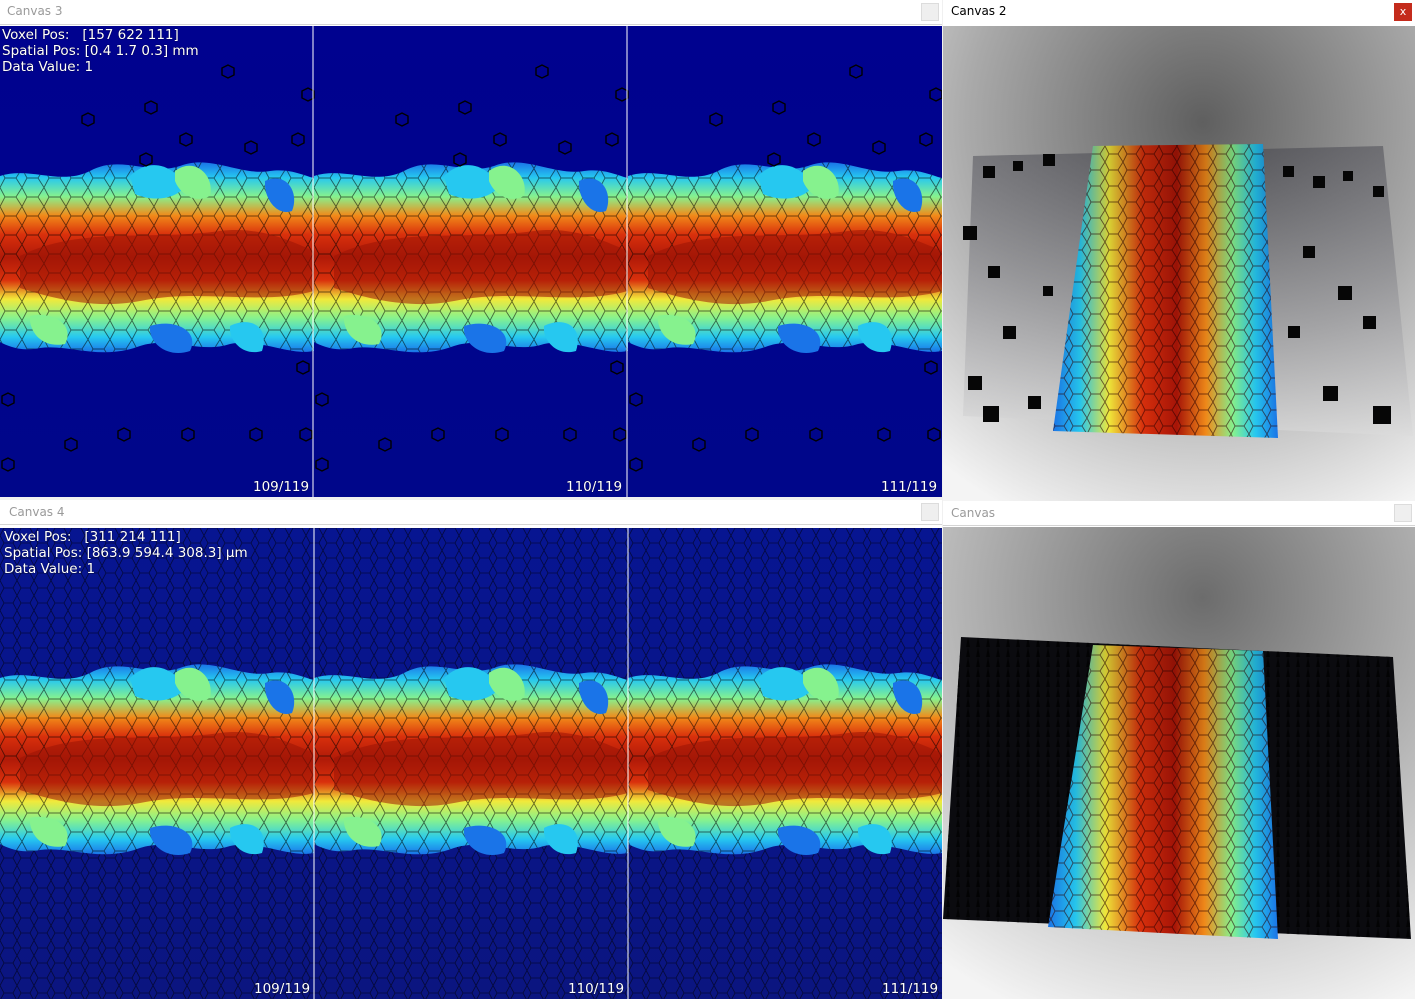  Describe the element at coordinates (930, 512) in the screenshot. I see `canvas4-titlebar-button-icon` at that location.